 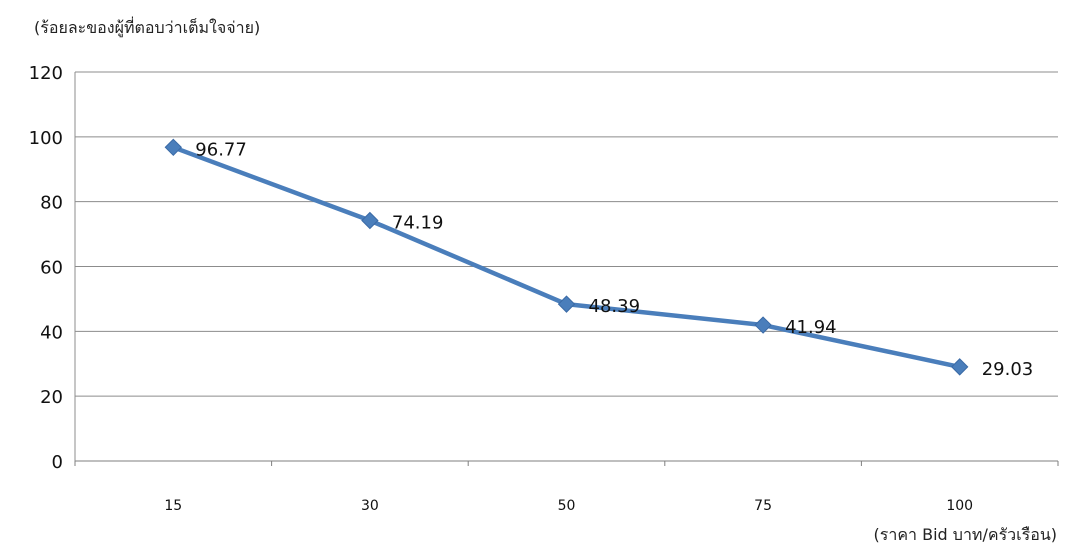 What do you see at coordinates (615, 306) in the screenshot?
I see `data-label: 48.39` at bounding box center [615, 306].